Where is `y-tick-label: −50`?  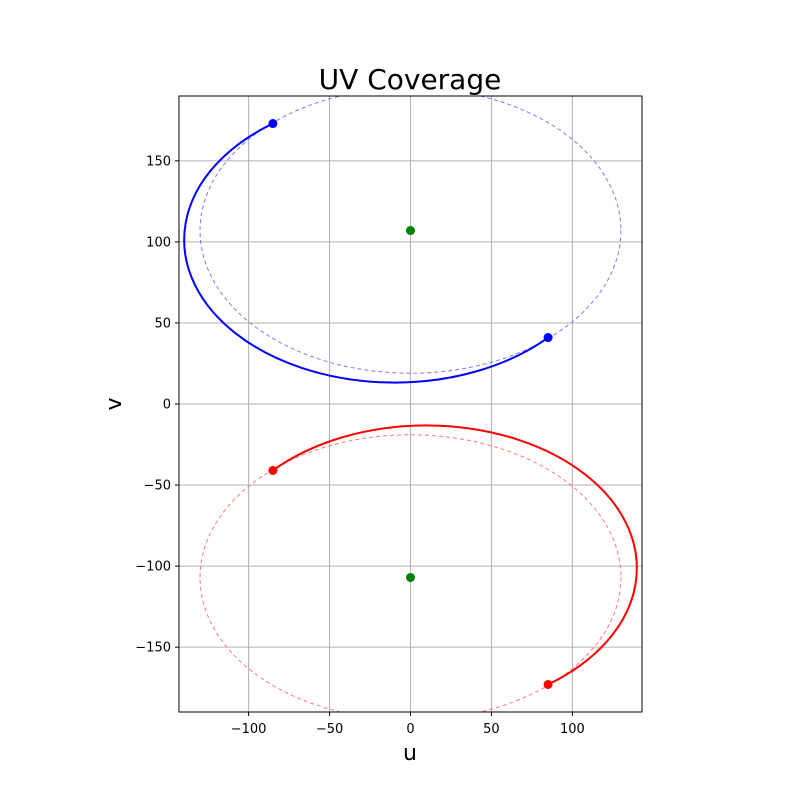 y-tick-label: −50 is located at coordinates (157, 486).